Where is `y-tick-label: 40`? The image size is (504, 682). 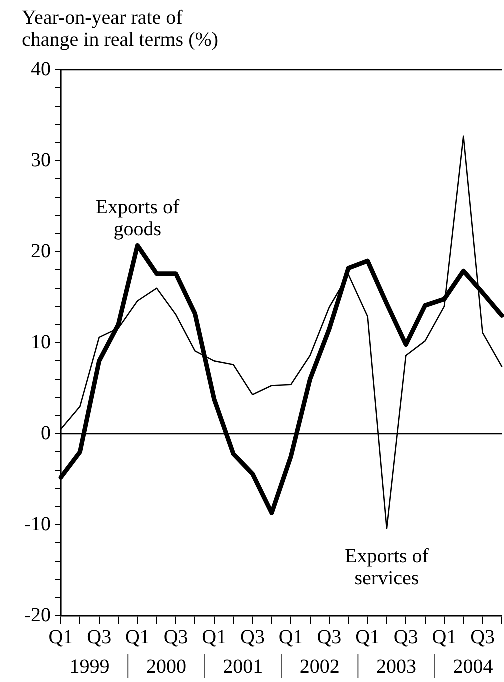 y-tick-label: 40 is located at coordinates (41, 69).